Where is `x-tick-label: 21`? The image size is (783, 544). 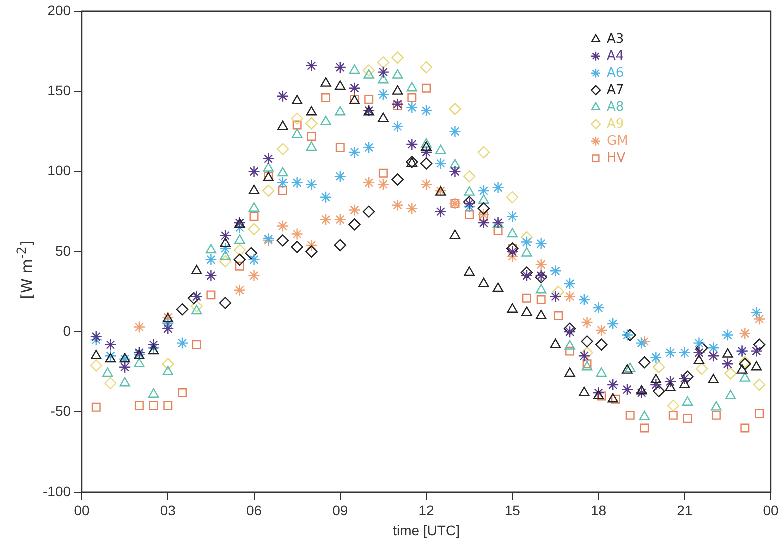
x-tick-label: 21 is located at coordinates (685, 510).